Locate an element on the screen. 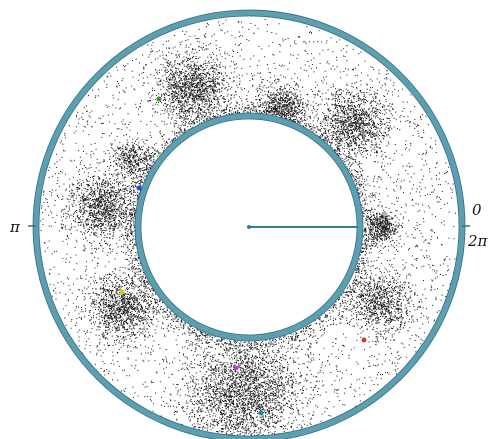  label-zero: 0 is located at coordinates (477, 210).